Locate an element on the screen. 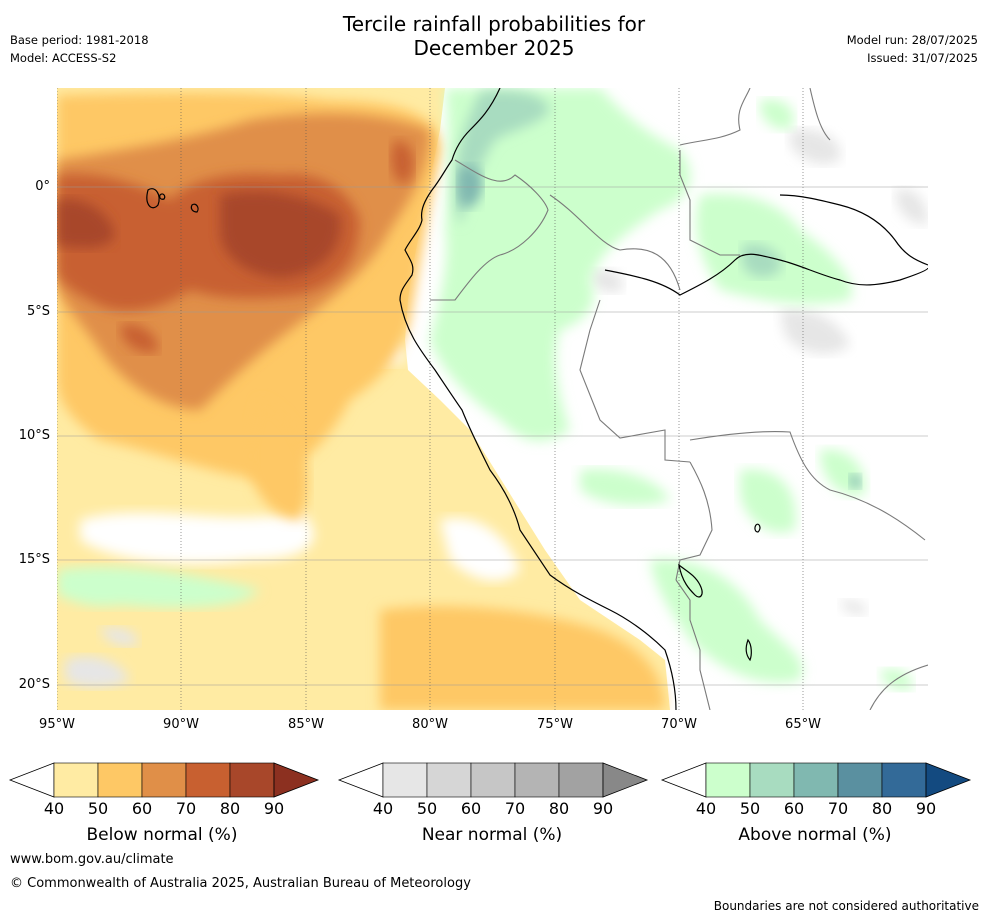 Image resolution: width=988 pixels, height=919 pixels. above-tick: 70 is located at coordinates (838, 808).